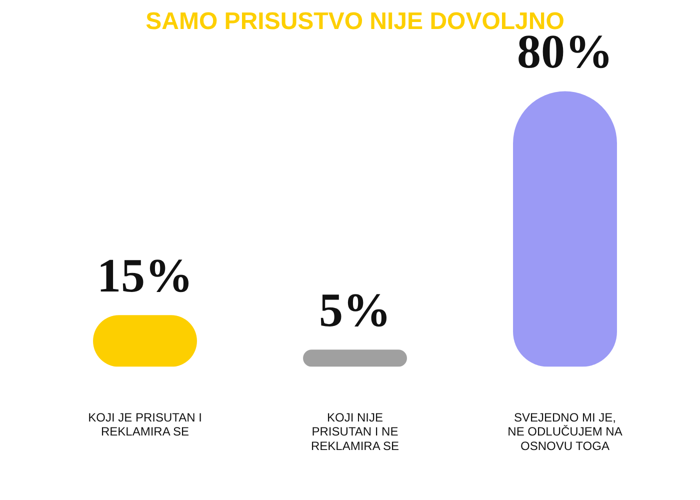 This screenshot has width=700, height=500. Describe the element at coordinates (355, 432) in the screenshot. I see `x-tick-label: KOJI NIJE PRISUTAN I NE REKLAMIRA SE` at that location.